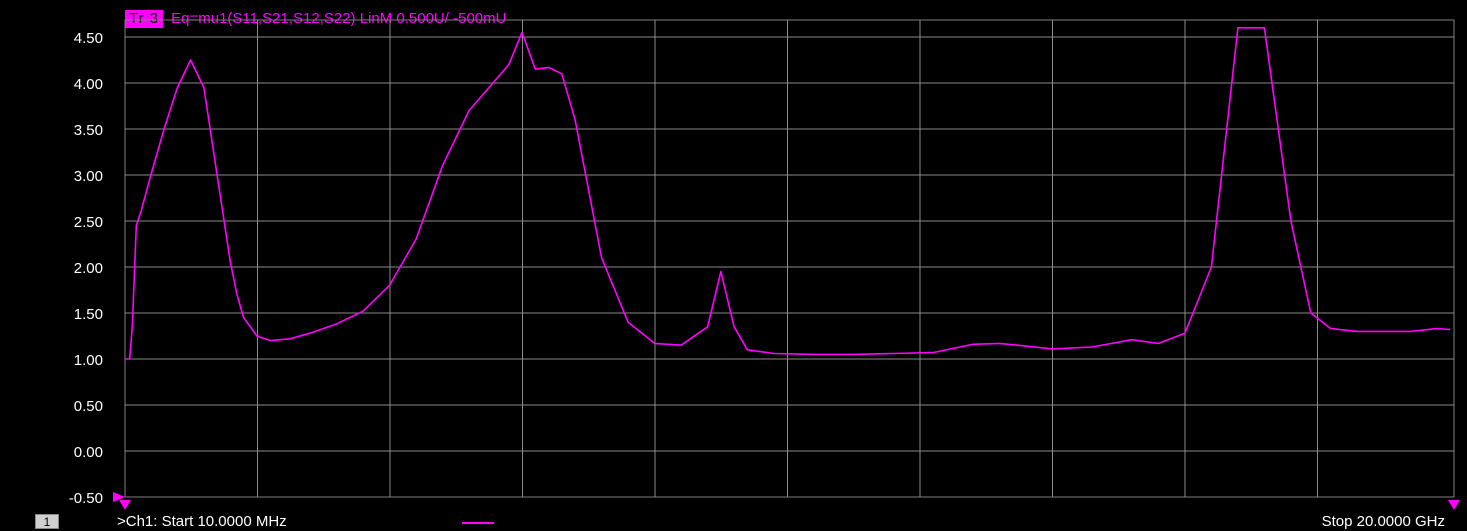 The image size is (1467, 531). What do you see at coordinates (144, 19) in the screenshot?
I see `trace-badge: Tr 3` at bounding box center [144, 19].